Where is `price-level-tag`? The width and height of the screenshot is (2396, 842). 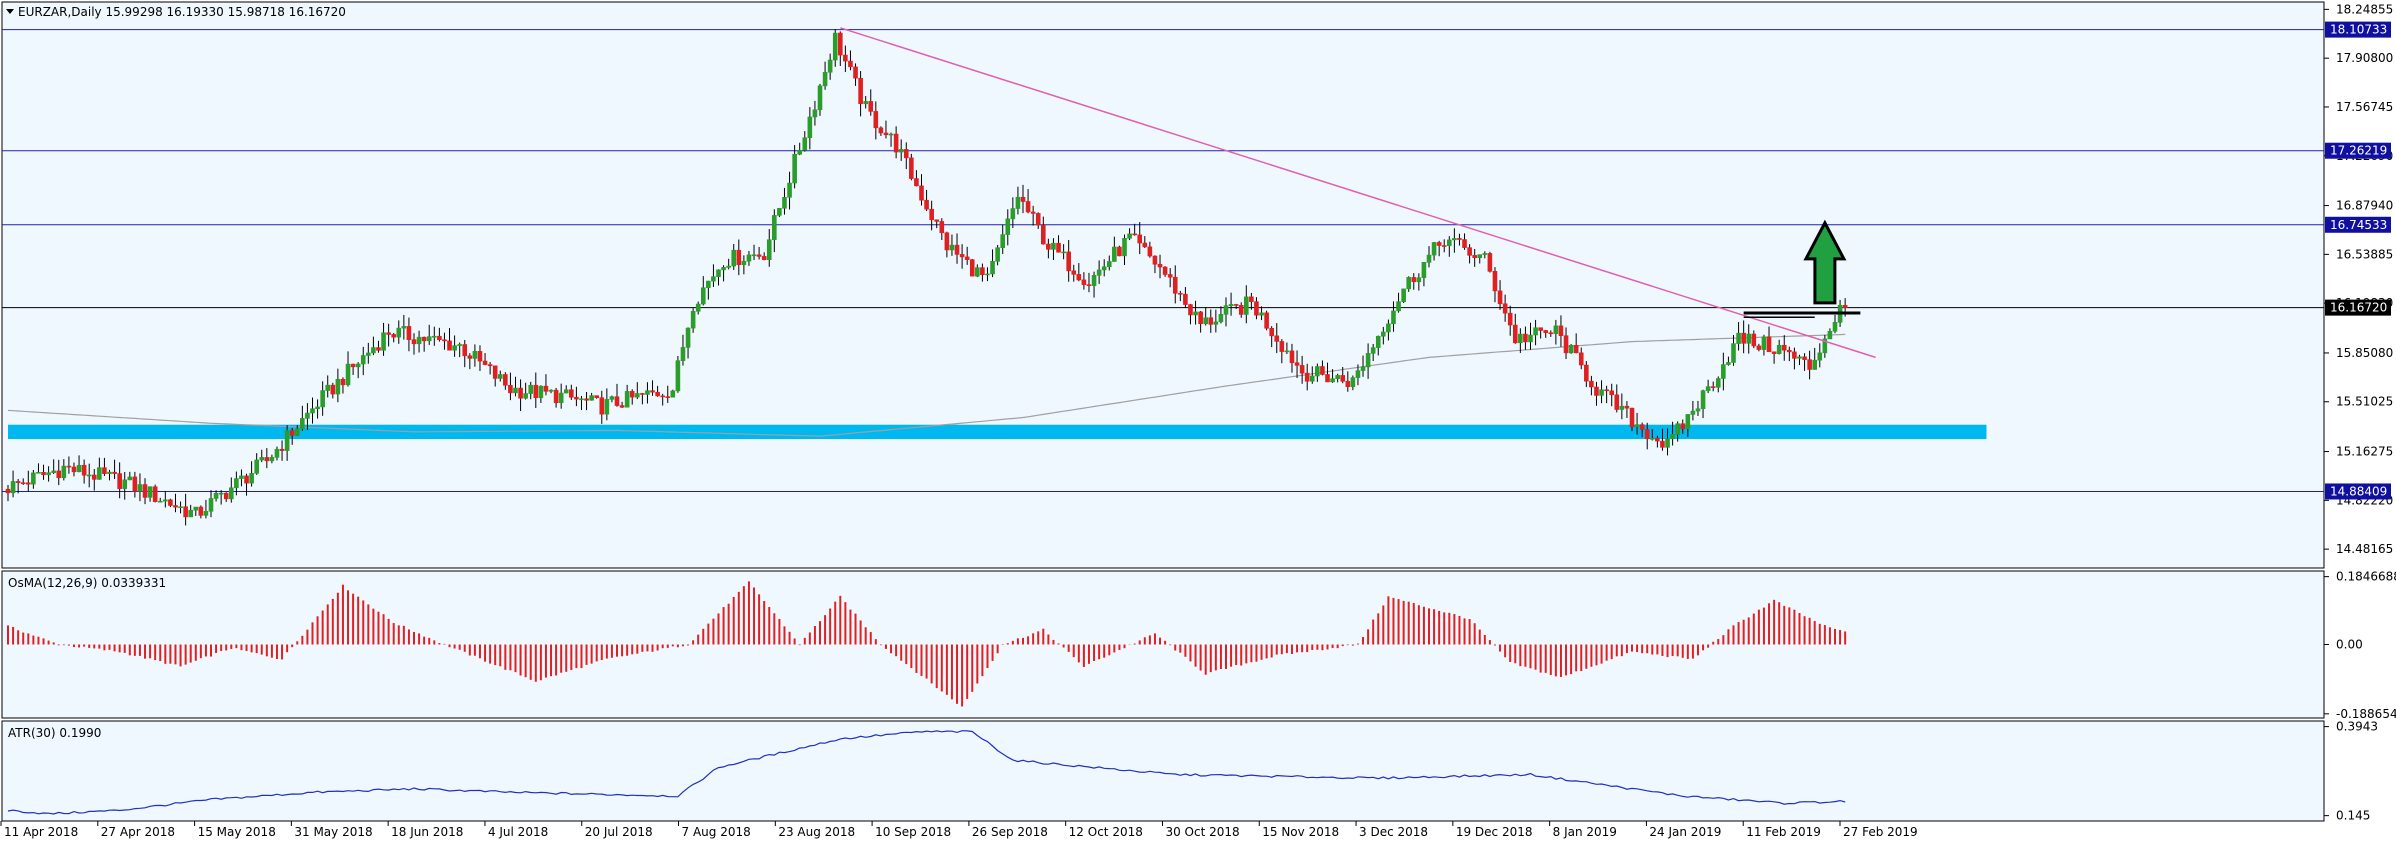
price-level-tag is located at coordinates (2358, 29).